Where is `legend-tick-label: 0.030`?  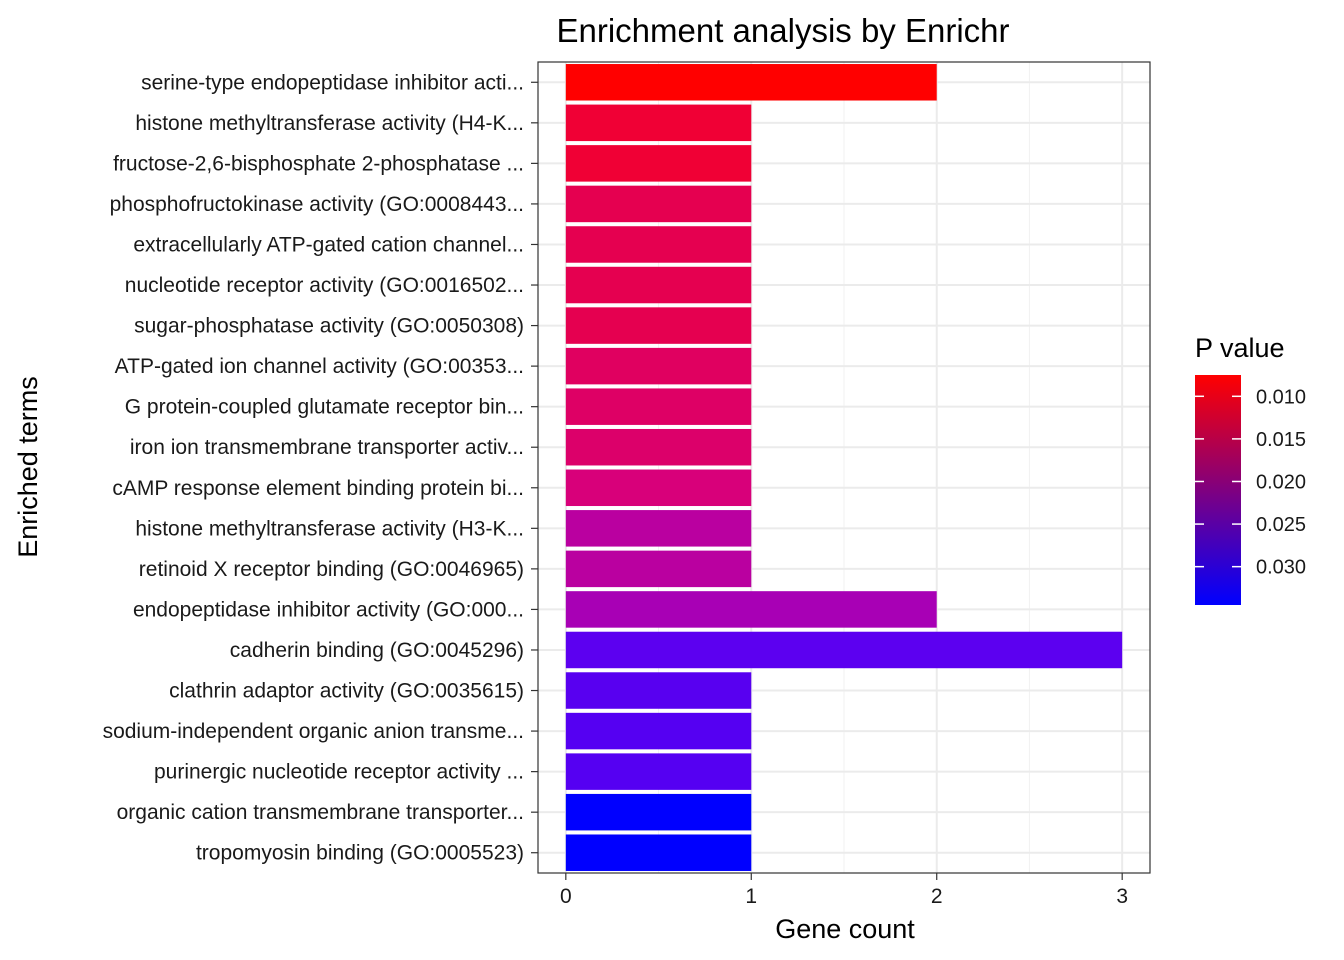
legend-tick-label: 0.030 is located at coordinates (1281, 568).